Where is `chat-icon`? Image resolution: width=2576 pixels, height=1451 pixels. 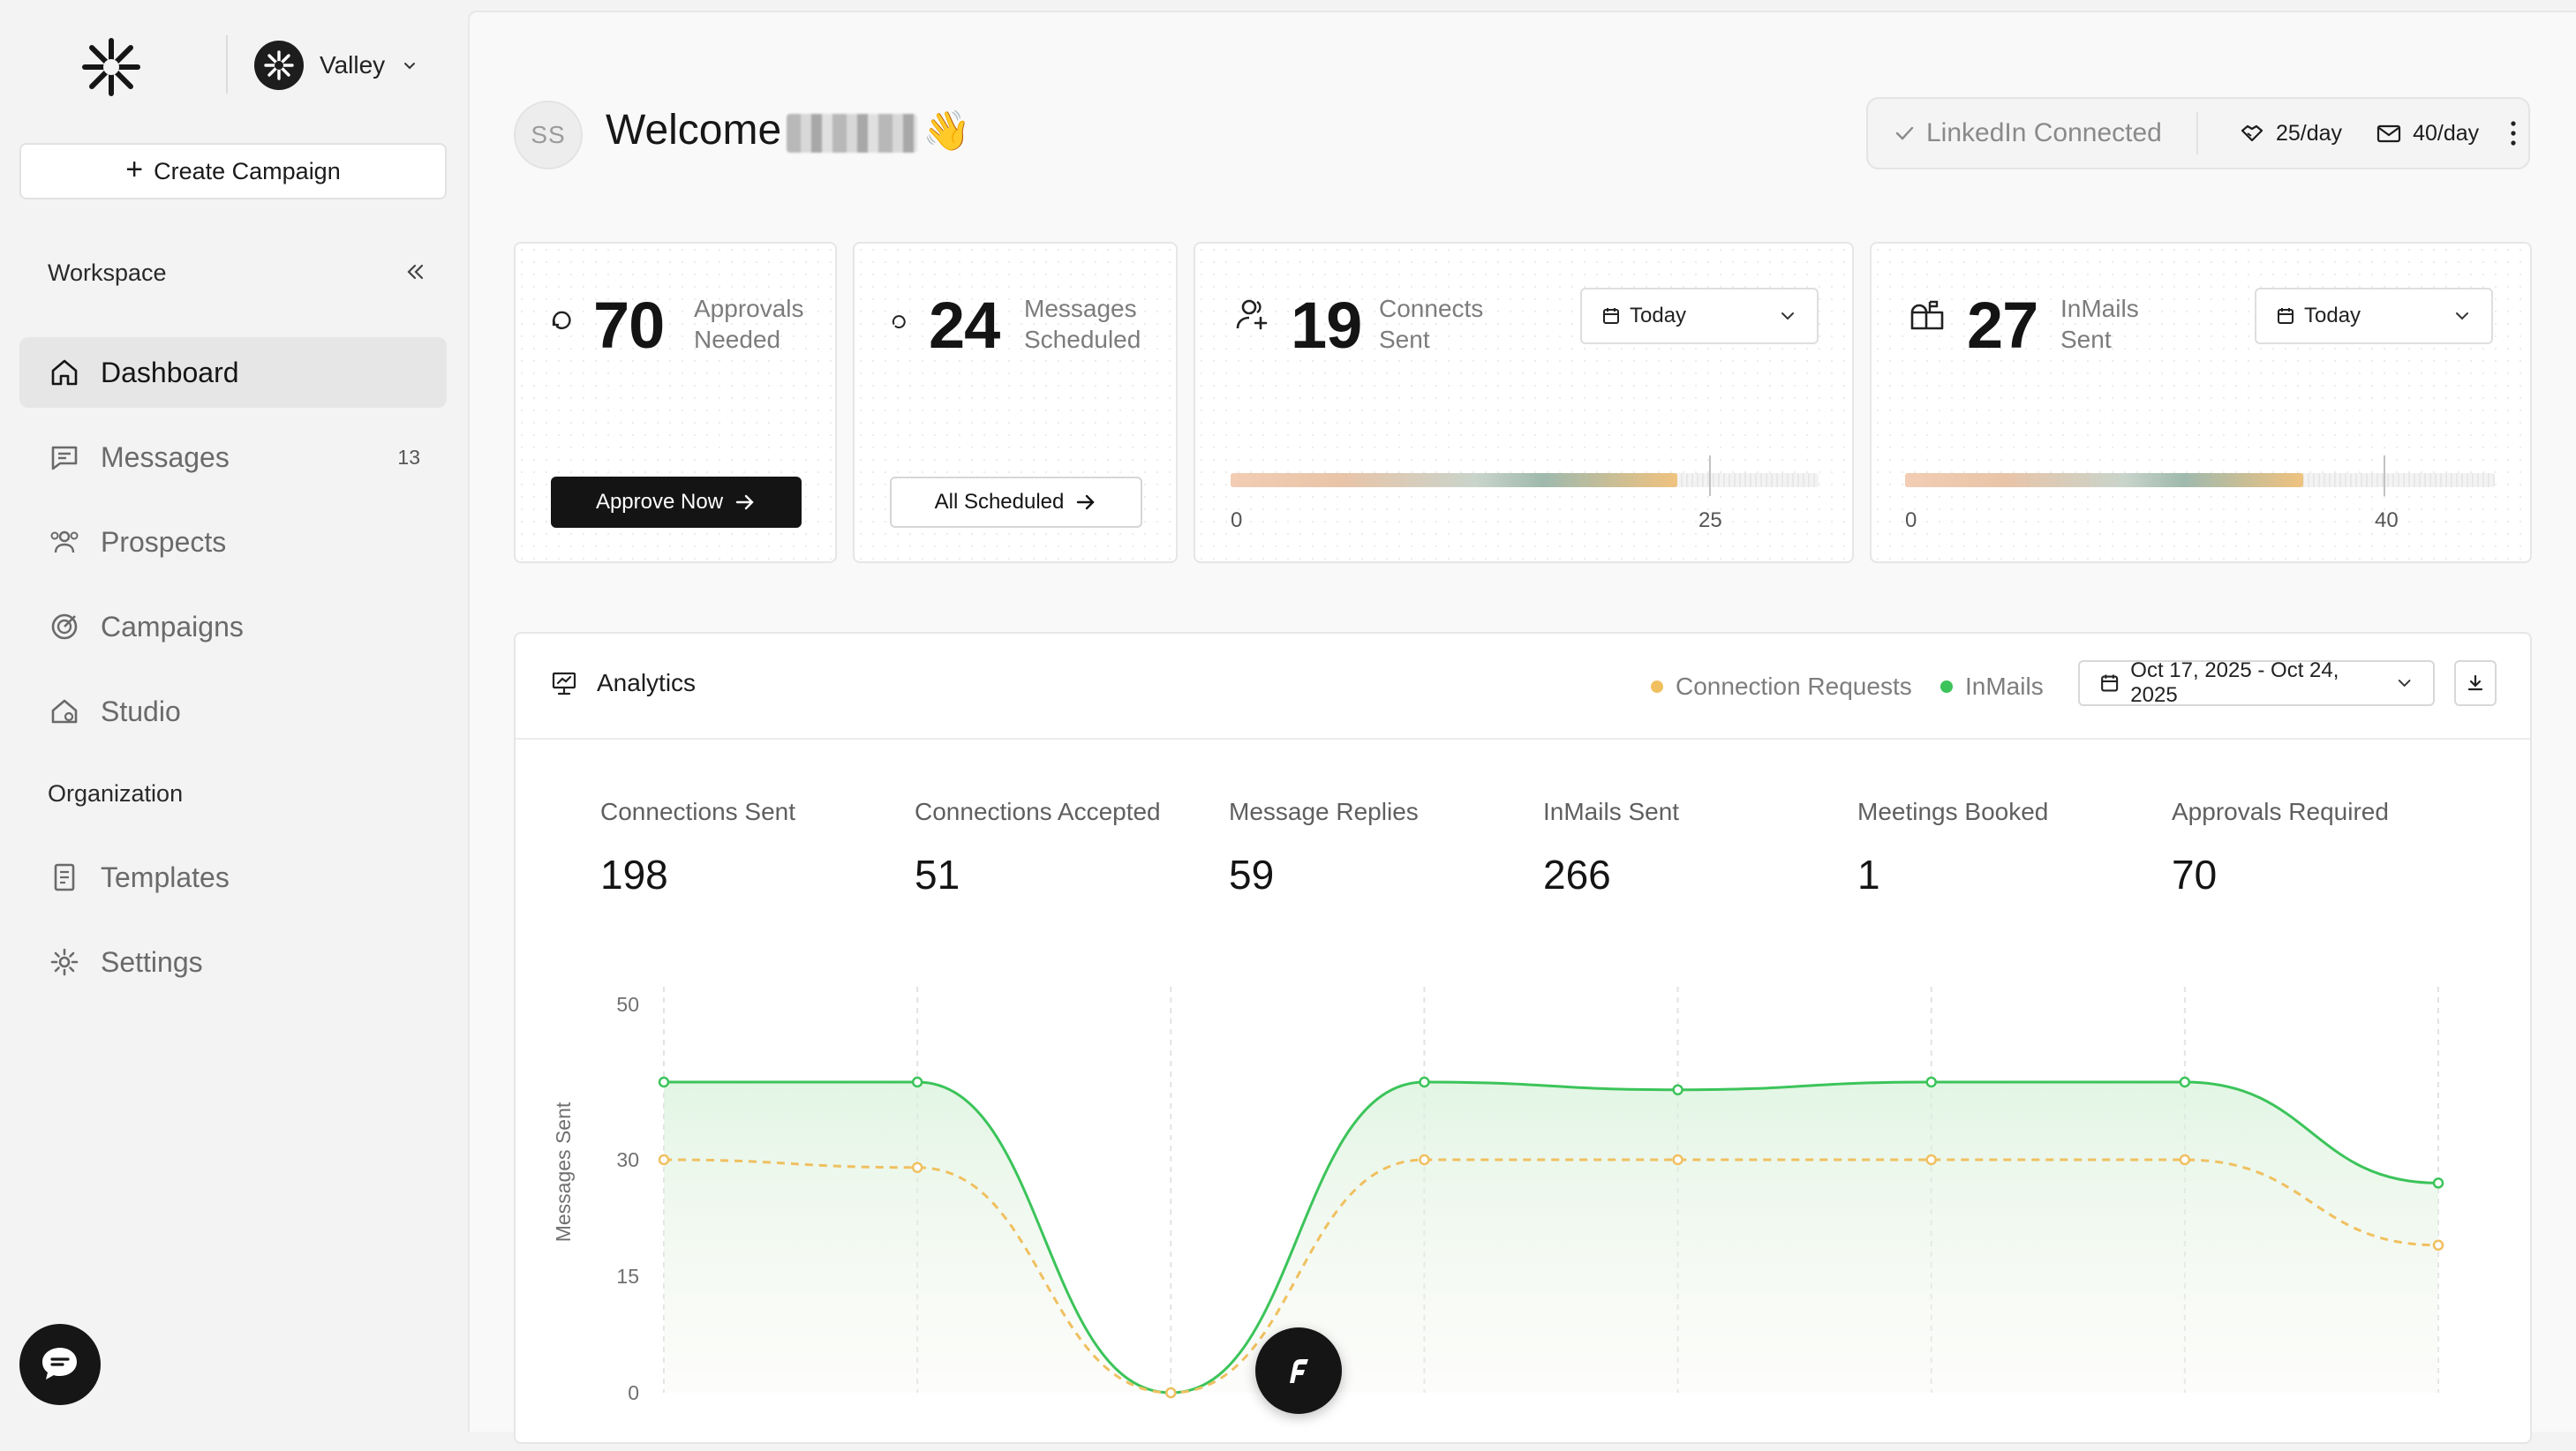 chat-icon is located at coordinates (60, 1364).